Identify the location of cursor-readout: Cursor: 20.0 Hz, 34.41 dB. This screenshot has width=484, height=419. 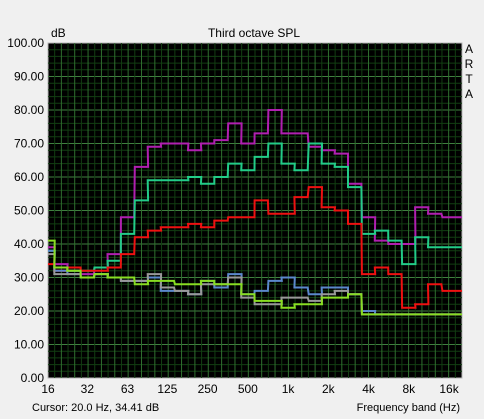
(96, 408).